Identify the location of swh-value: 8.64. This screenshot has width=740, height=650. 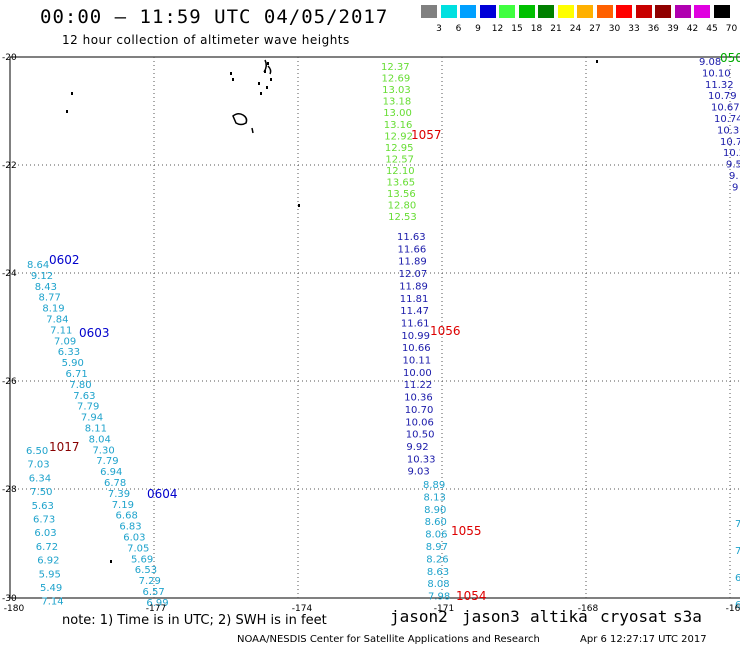
(38, 265).